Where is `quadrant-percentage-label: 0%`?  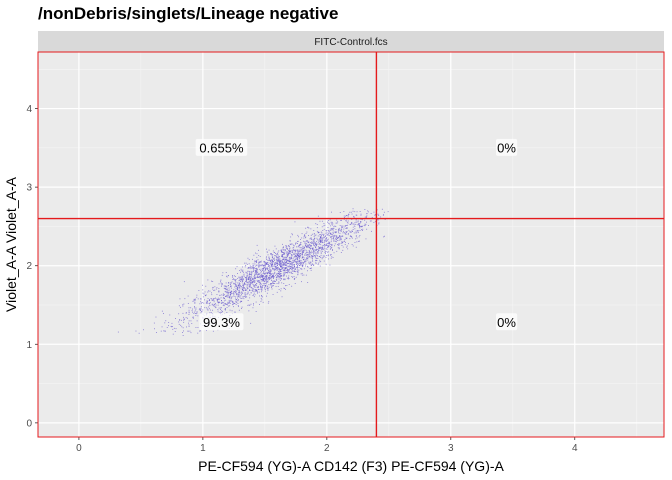 quadrant-percentage-label: 0% is located at coordinates (506, 322).